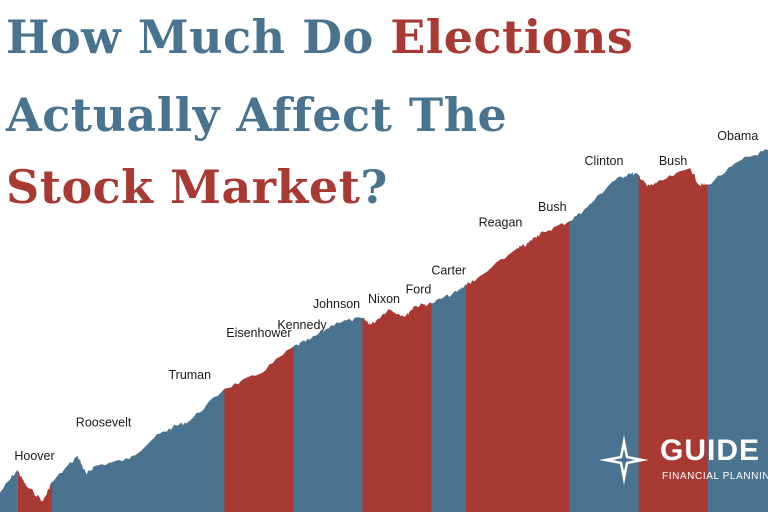  Describe the element at coordinates (604, 161) in the screenshot. I see `president-label-clinton: Clinton` at that location.